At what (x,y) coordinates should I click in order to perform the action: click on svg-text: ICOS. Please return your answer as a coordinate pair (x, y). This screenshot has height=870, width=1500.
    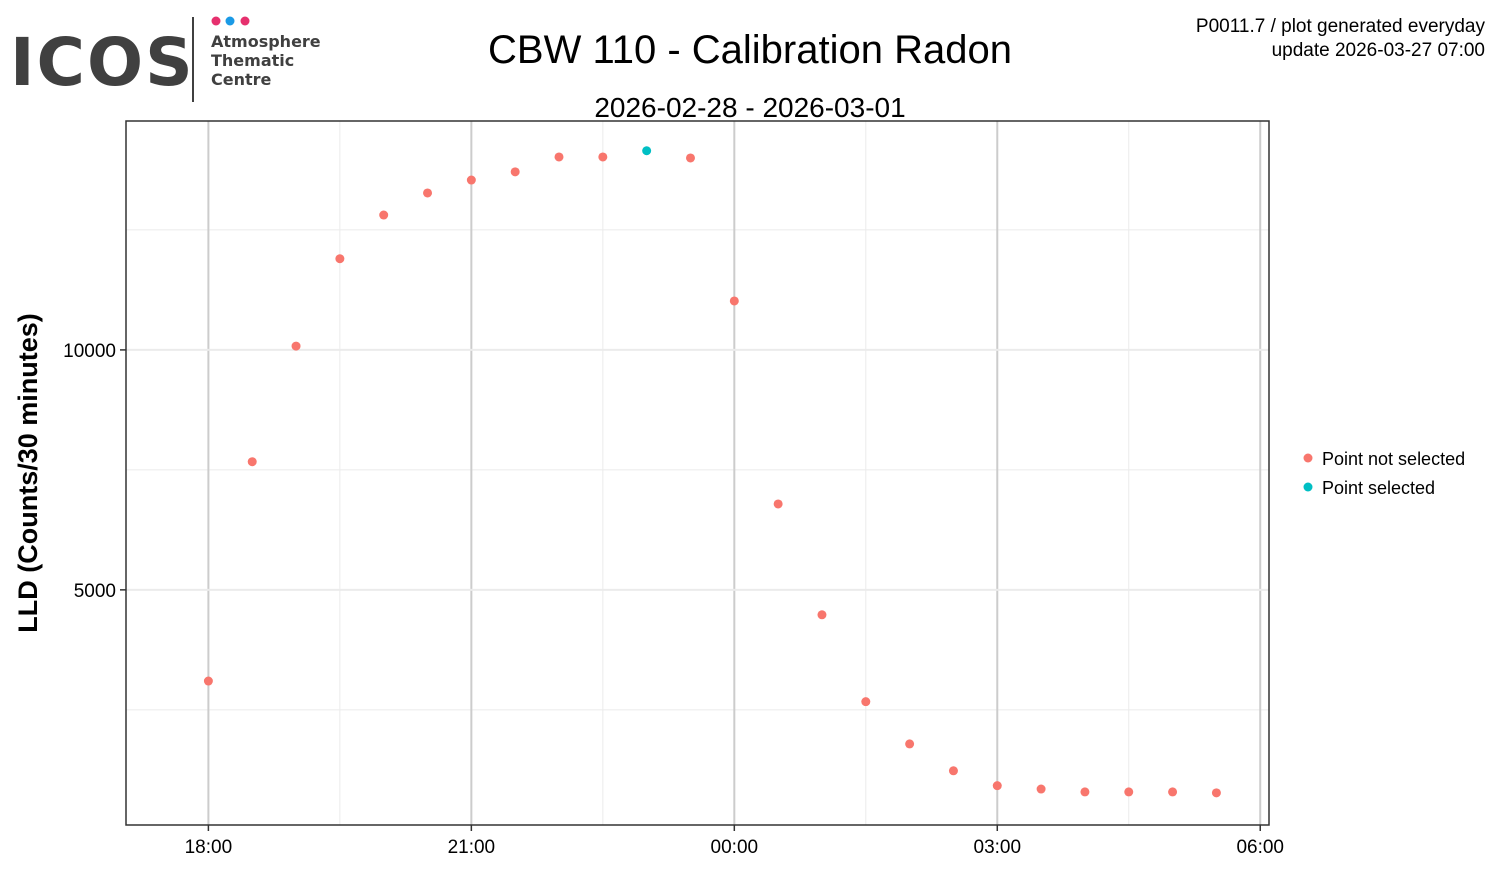
    Looking at the image, I should click on (102, 62).